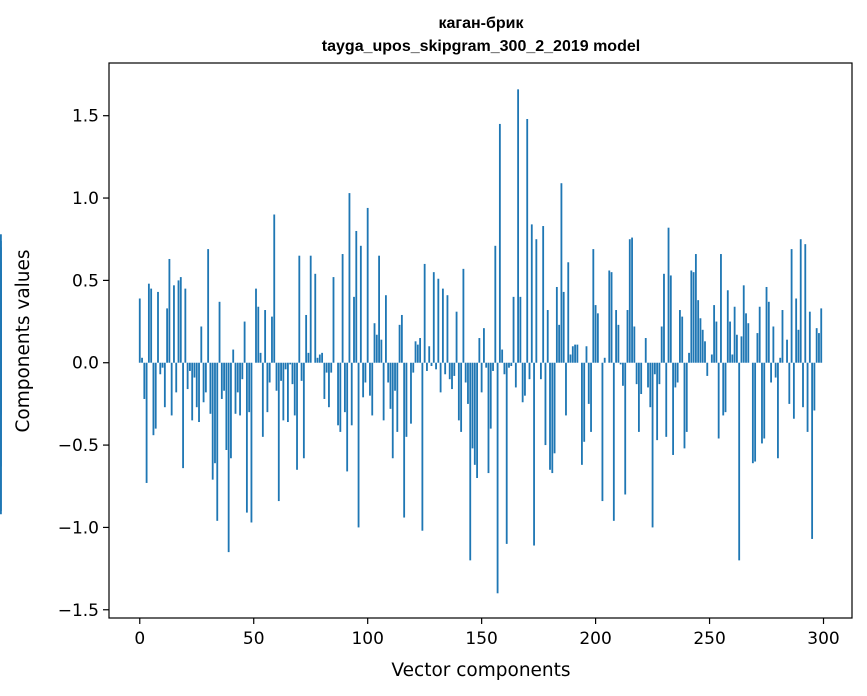 This screenshot has width=867, height=696. What do you see at coordinates (482, 23) in the screenshot?
I see `chart-title: каган-брик` at bounding box center [482, 23].